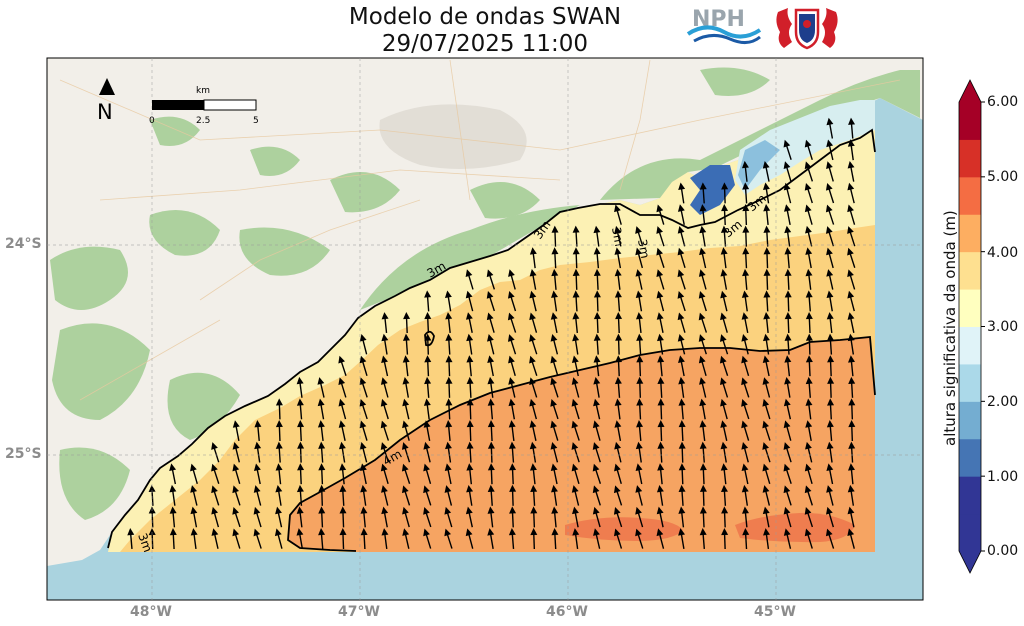  Describe the element at coordinates (1003, 253) in the screenshot. I see `colorbar-tick: 4.00` at that location.